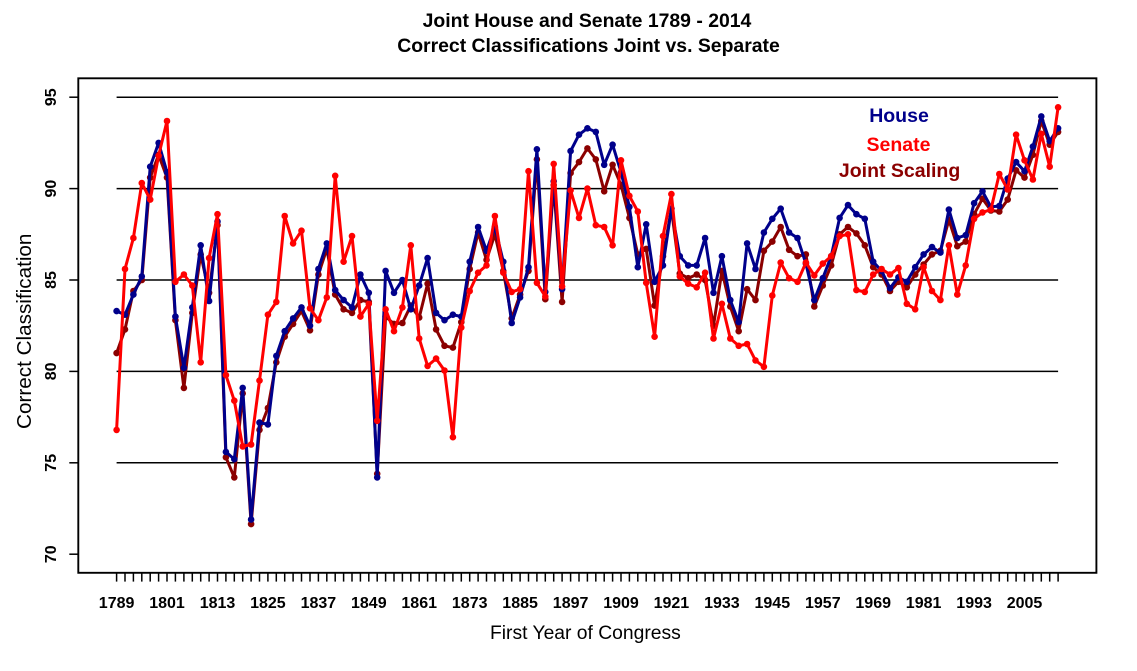 The height and width of the screenshot is (671, 1137). I want to click on svg-text: 1861, so click(419, 603).